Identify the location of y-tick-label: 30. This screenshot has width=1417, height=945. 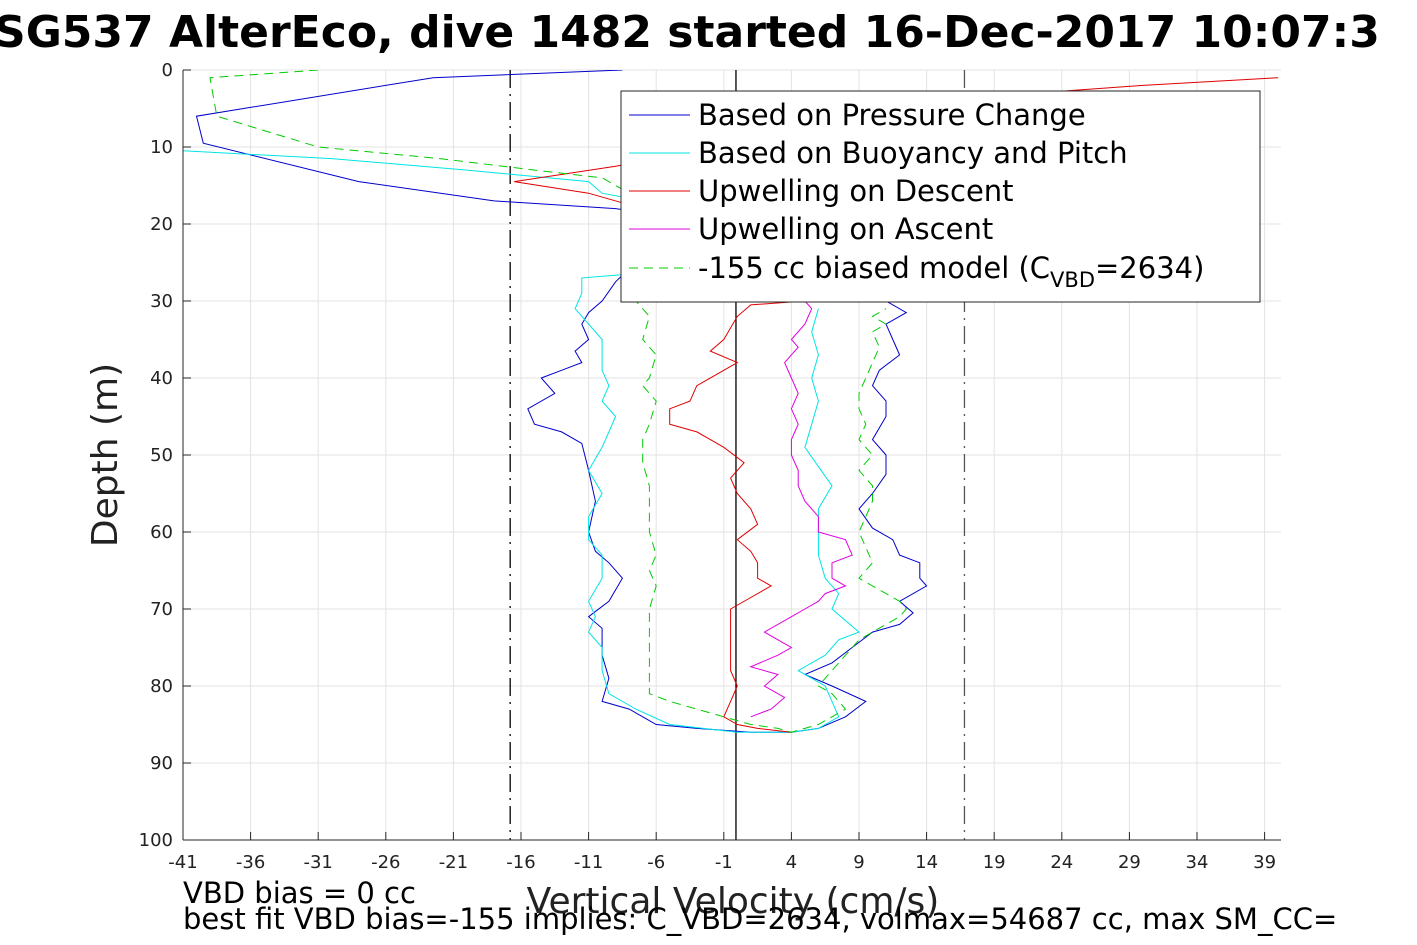
(161, 301).